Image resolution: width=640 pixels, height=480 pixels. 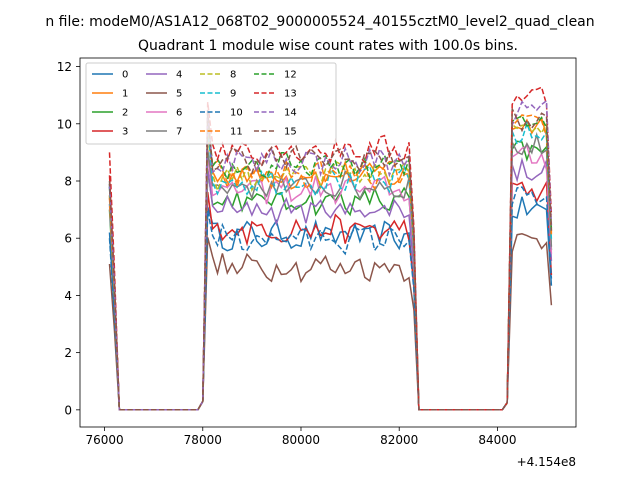 I want to click on legend-entry-7: 7, so click(x=164, y=132).